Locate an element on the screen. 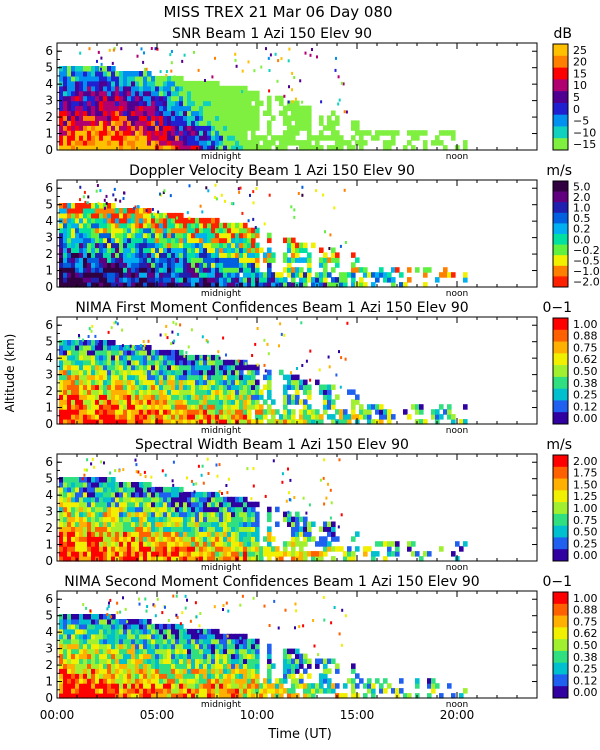 Image resolution: width=600 pixels, height=750 pixels. y-tick-label: 5 is located at coordinates (49, 68).